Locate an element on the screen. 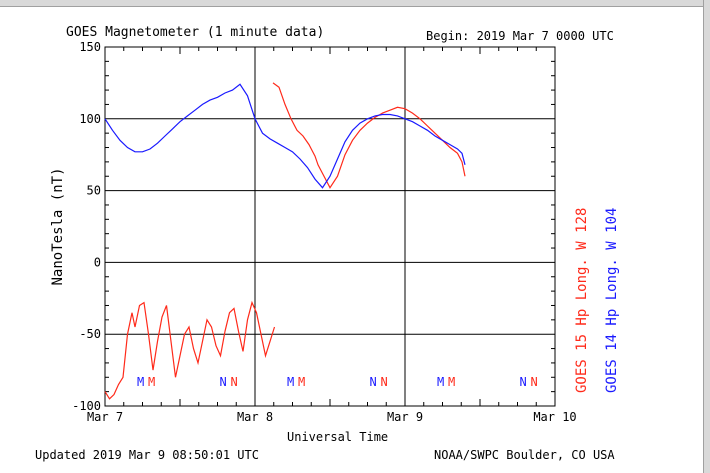 Image resolution: width=710 pixels, height=473 pixels. begin-label: Begin: 2019 Mar 7 0000 UTC is located at coordinates (520, 36).